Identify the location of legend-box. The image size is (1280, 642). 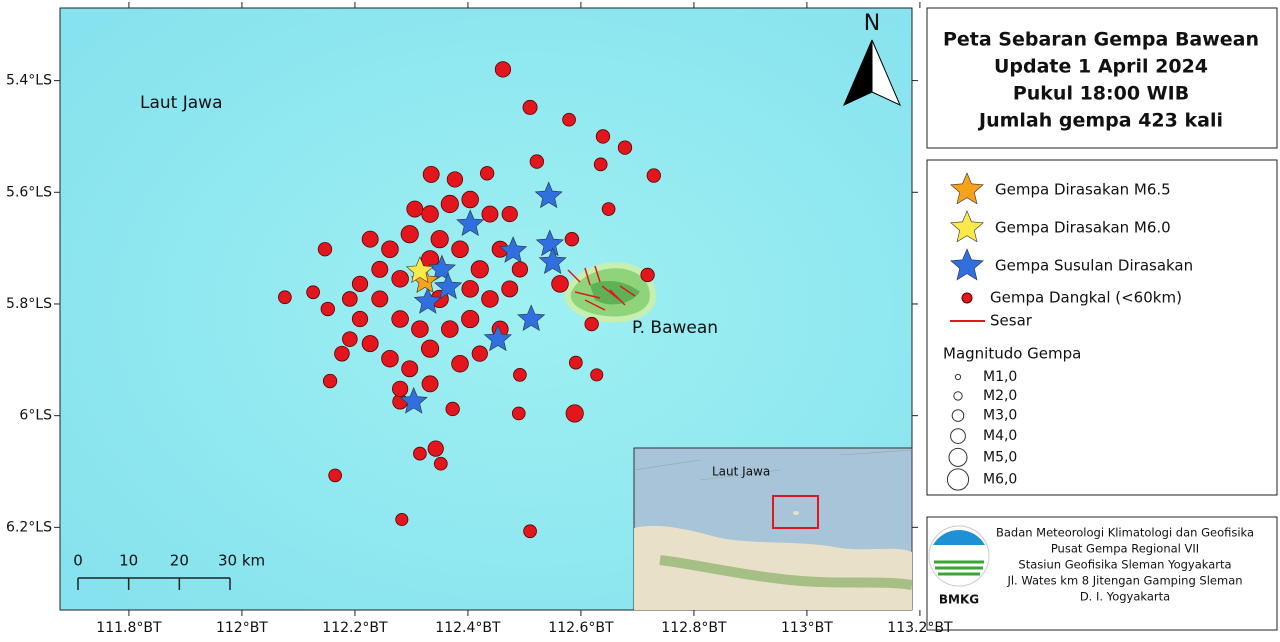
(1102, 327).